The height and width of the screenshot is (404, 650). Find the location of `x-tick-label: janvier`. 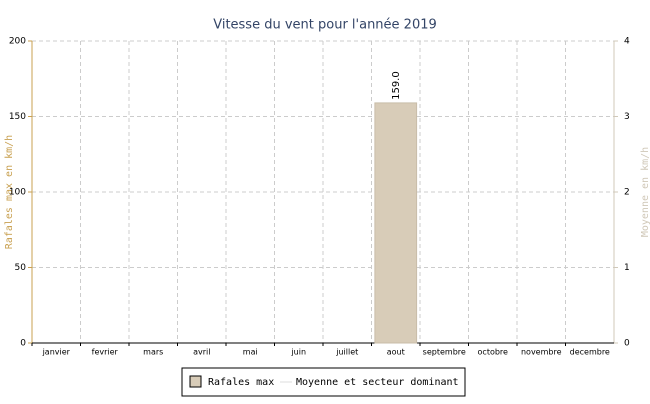

x-tick-label: janvier is located at coordinates (56, 352).